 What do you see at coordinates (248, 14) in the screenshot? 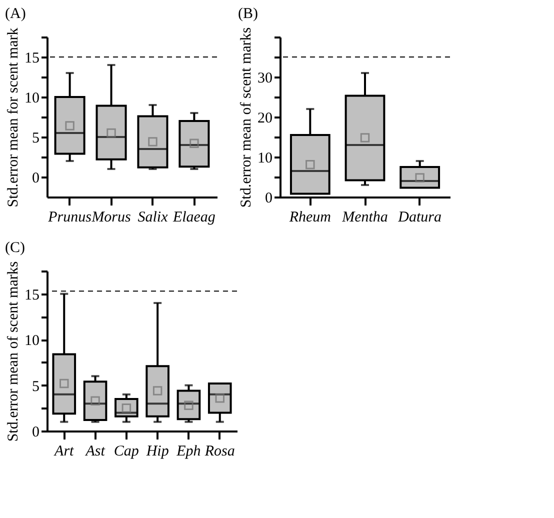
I see `chart-title: (B)` at bounding box center [248, 14].